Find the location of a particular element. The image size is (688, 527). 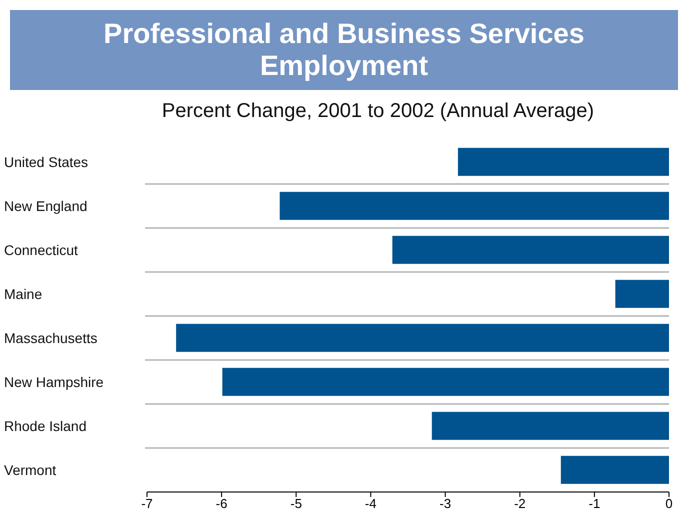

x-tick-label: -1 is located at coordinates (594, 504).